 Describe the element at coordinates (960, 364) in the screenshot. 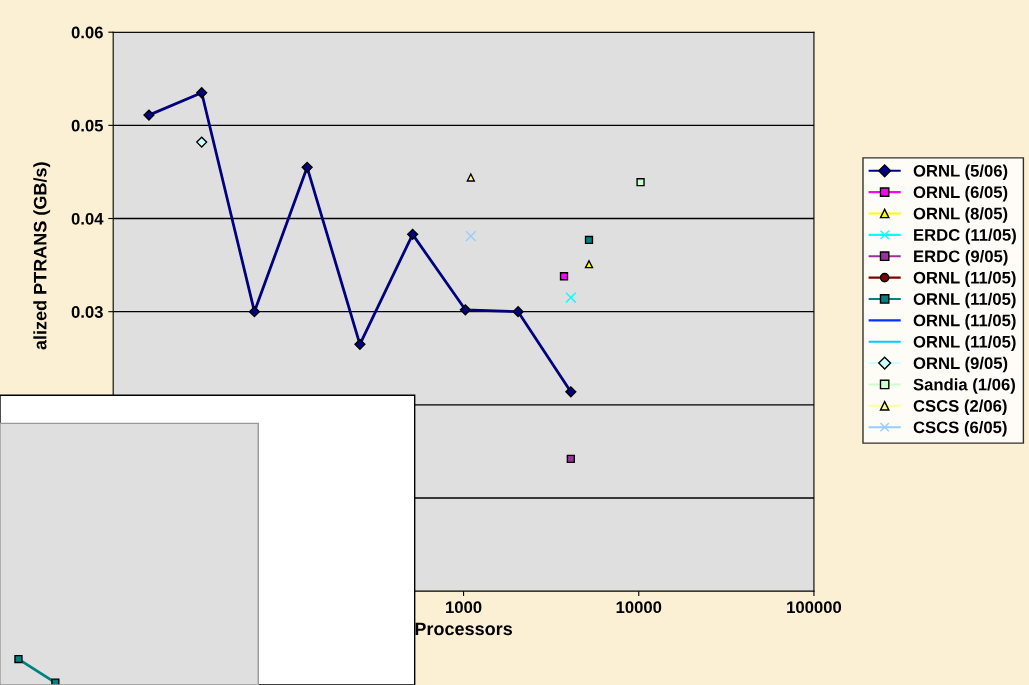

I see `legend-label: ORNL (9/05)` at that location.